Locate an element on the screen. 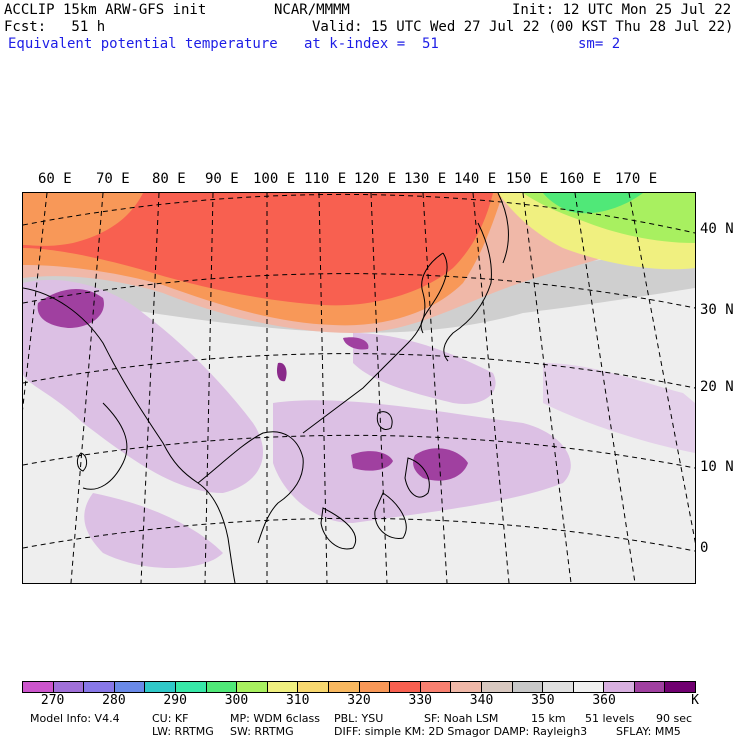 Image resolution: width=740 pixels, height=740 pixels. surface-layer-scheme: SFLAY: MM5 is located at coordinates (648, 731).